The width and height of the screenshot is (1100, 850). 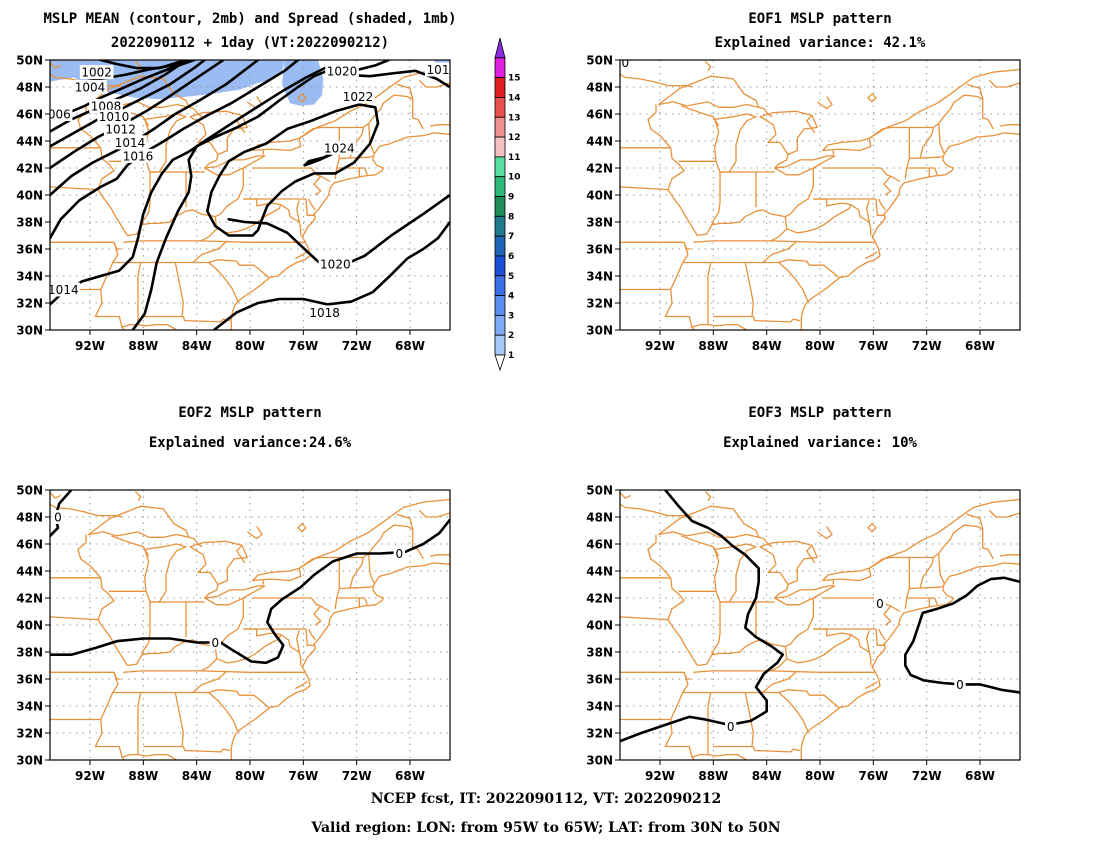 What do you see at coordinates (331, 132) in the screenshot?
I see `geo-border-stlaw-ny` at bounding box center [331, 132].